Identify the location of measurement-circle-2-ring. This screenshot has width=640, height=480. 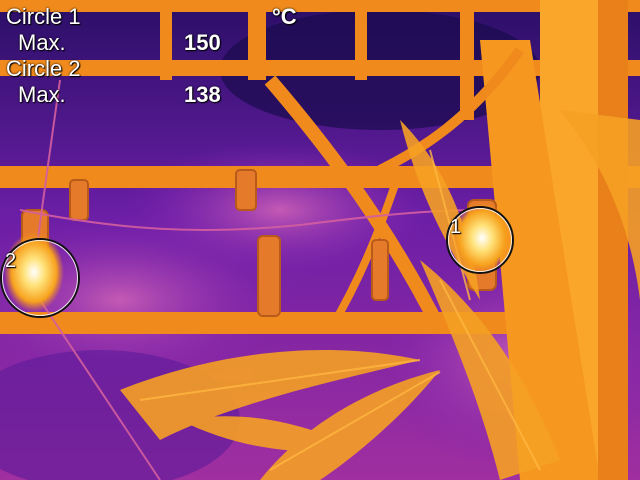
(40, 278).